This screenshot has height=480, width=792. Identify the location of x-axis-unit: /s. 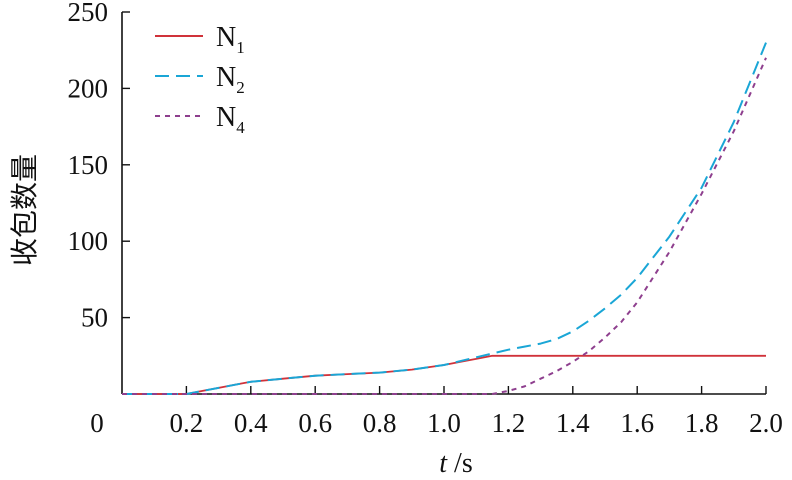
(460, 463).